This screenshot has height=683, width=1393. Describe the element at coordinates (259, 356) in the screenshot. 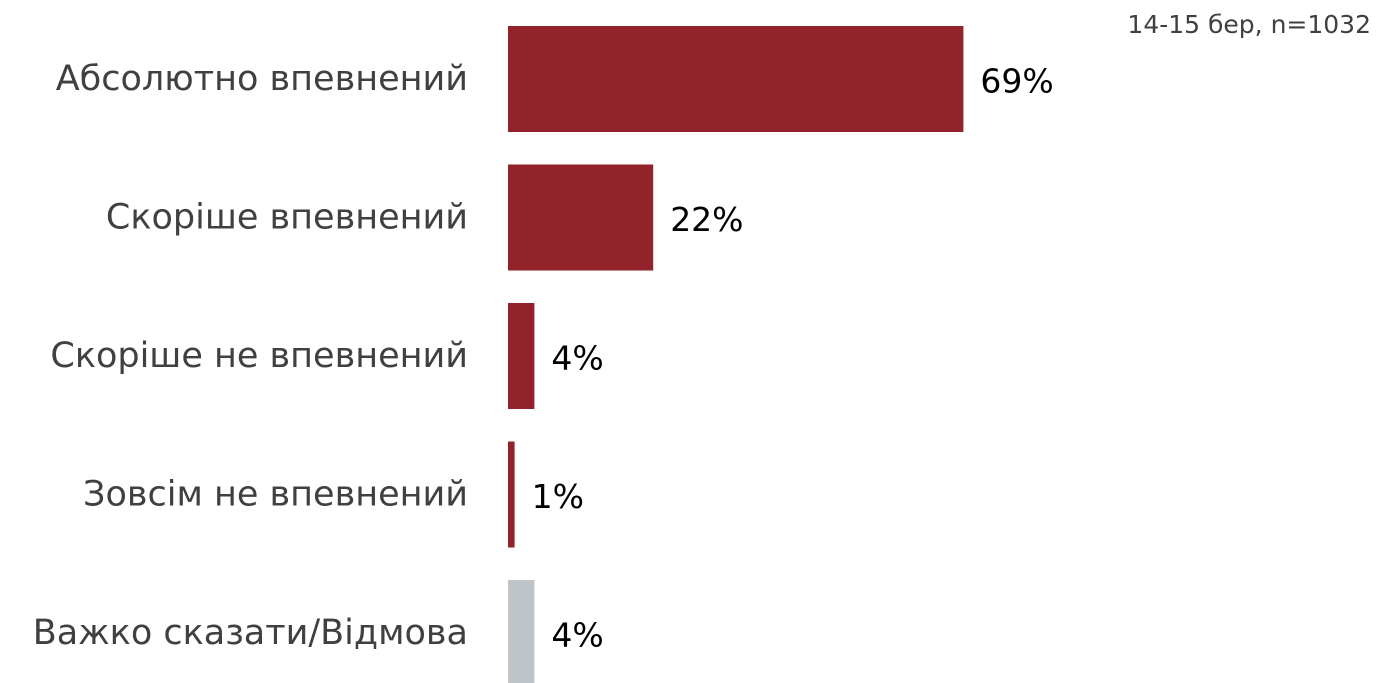

I see `category-label-3: Скоріше не впевнений` at that location.